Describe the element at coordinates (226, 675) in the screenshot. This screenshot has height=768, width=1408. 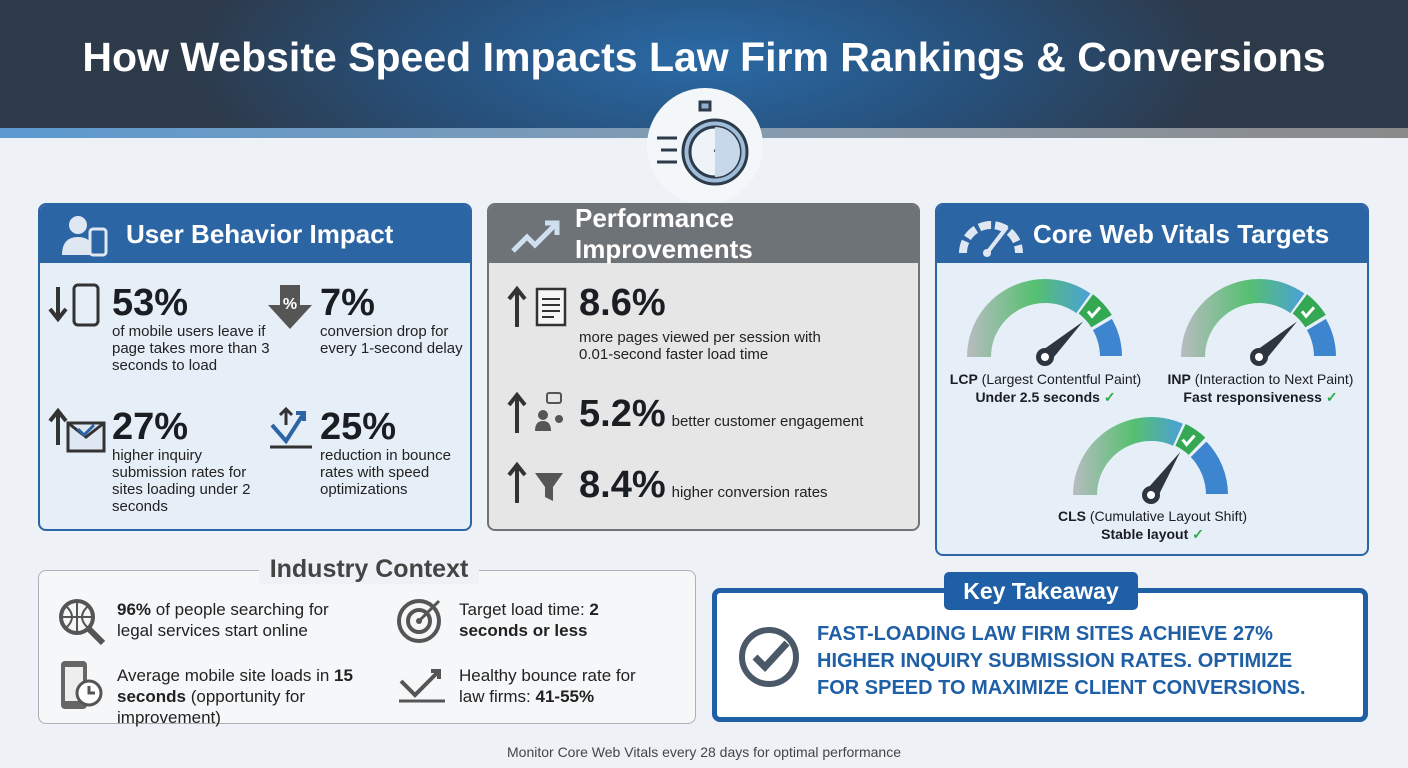
I see `item-text: Average mobile site loads in` at that location.